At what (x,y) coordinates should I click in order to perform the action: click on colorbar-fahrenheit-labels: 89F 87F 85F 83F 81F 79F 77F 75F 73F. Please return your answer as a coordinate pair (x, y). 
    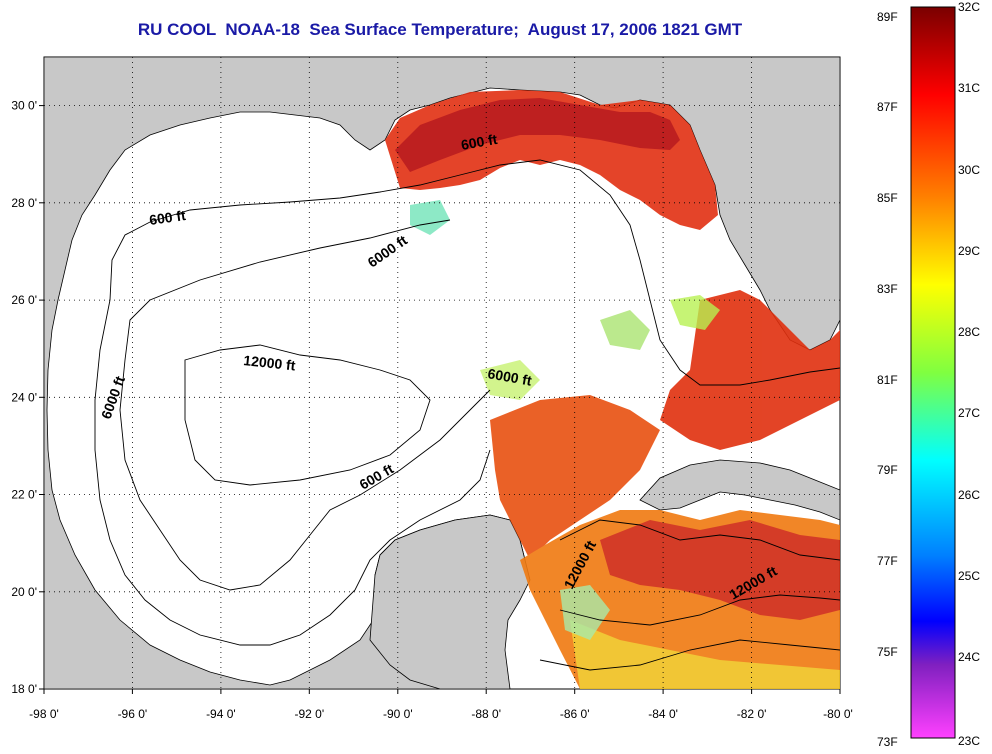
    Looking at the image, I should click on (887, 379).